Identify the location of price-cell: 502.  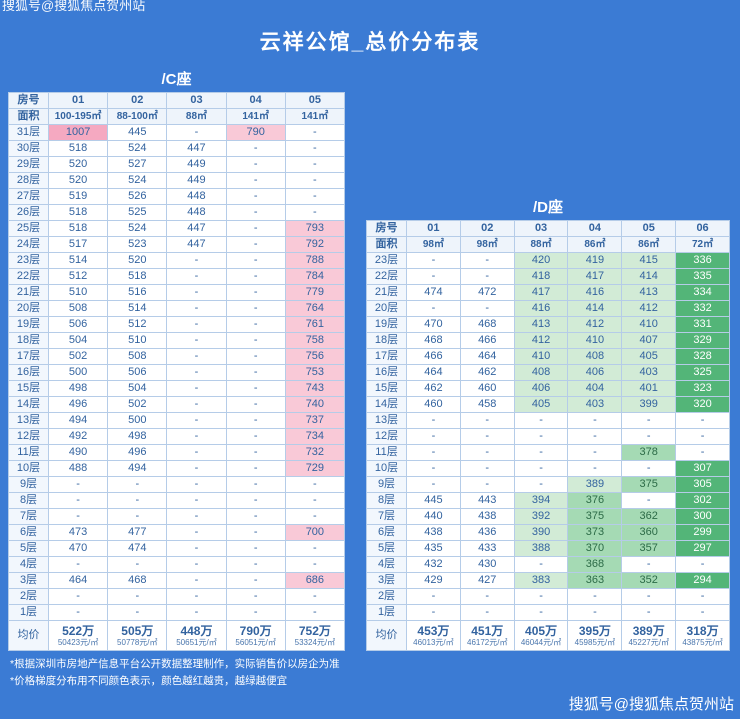
(78, 356).